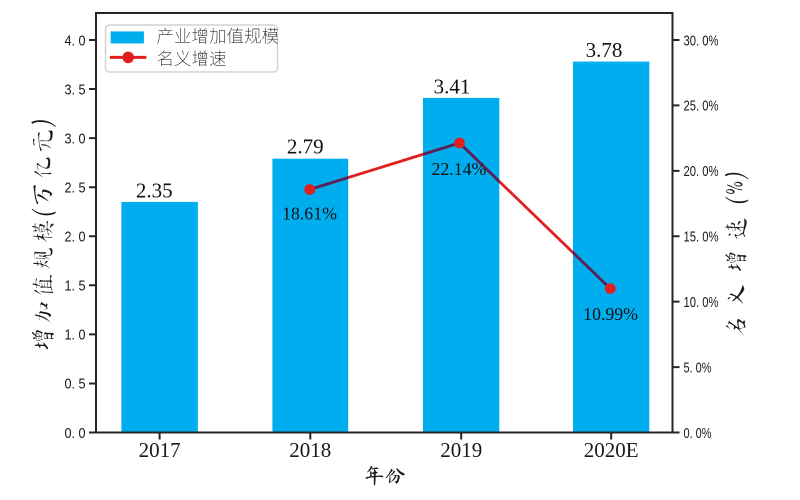 Image resolution: width=800 pixels, height=500 pixels. What do you see at coordinates (75, 187) in the screenshot?
I see `svg-text: 2. 5` at bounding box center [75, 187].